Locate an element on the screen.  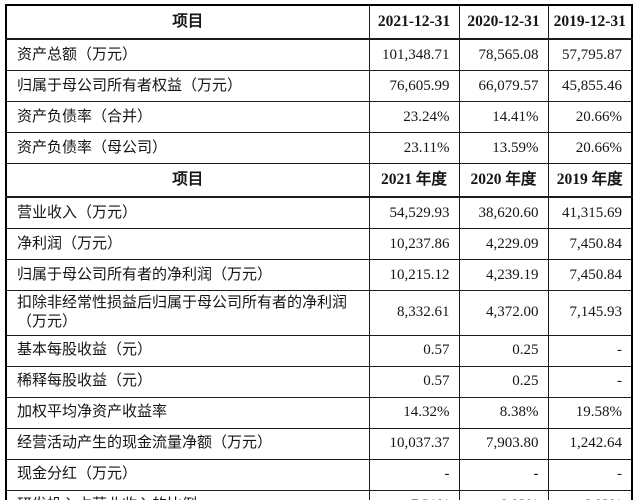
cell-value: 57,795.87 is located at coordinates (590, 54).